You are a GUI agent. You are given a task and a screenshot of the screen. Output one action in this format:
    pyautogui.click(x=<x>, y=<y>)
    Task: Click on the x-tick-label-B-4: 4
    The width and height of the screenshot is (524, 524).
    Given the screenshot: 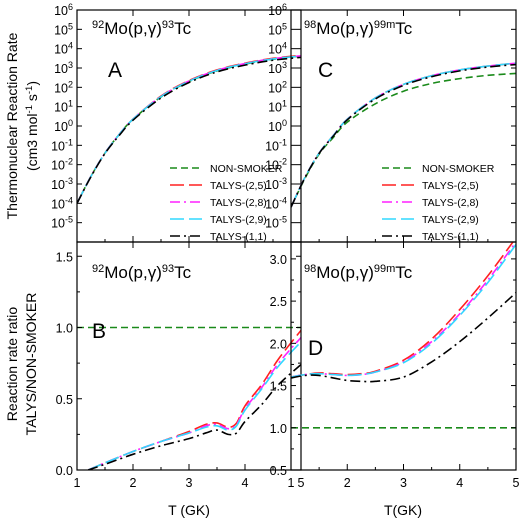 What is the action you would take?
    pyautogui.click(x=245, y=483)
    